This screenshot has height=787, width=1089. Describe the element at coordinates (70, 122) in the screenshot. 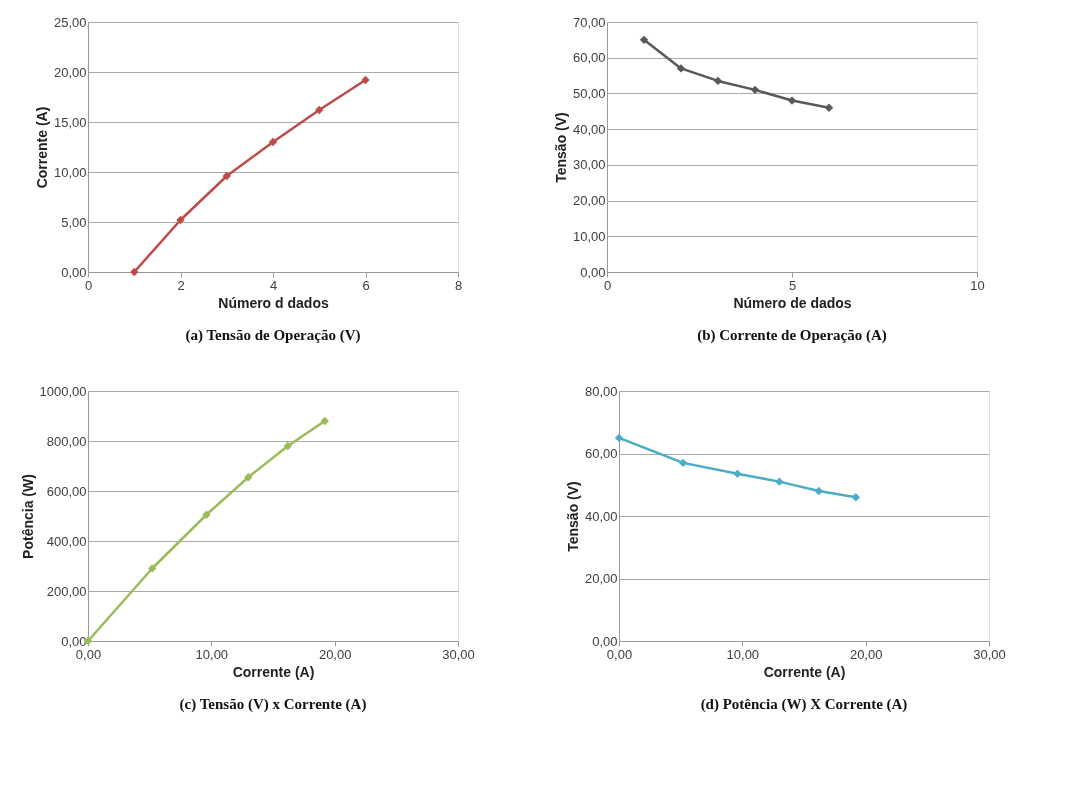

I see `y-tick-label: 15,00` at that location.